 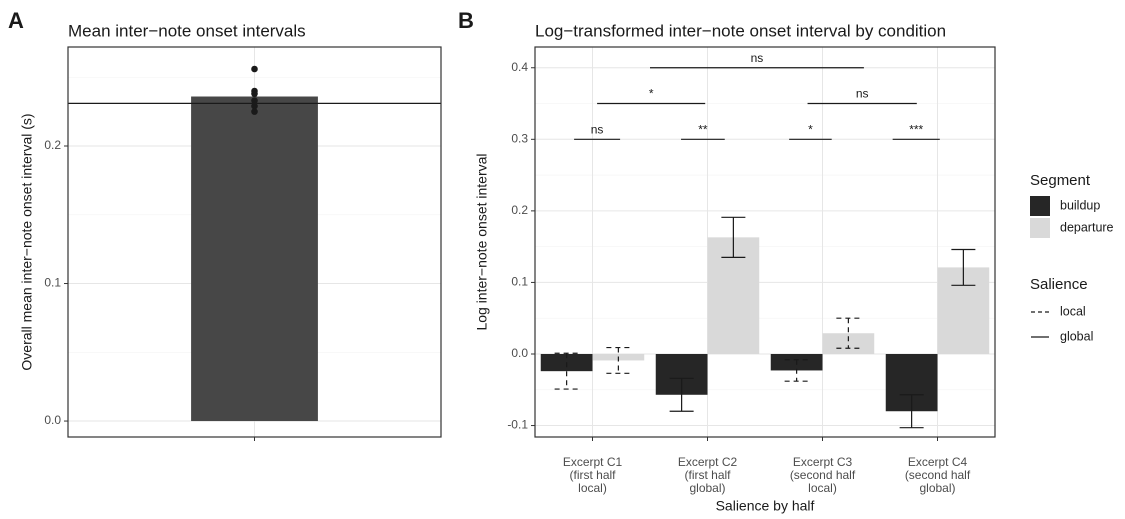 I want to click on legend-label: local, so click(x=1073, y=311).